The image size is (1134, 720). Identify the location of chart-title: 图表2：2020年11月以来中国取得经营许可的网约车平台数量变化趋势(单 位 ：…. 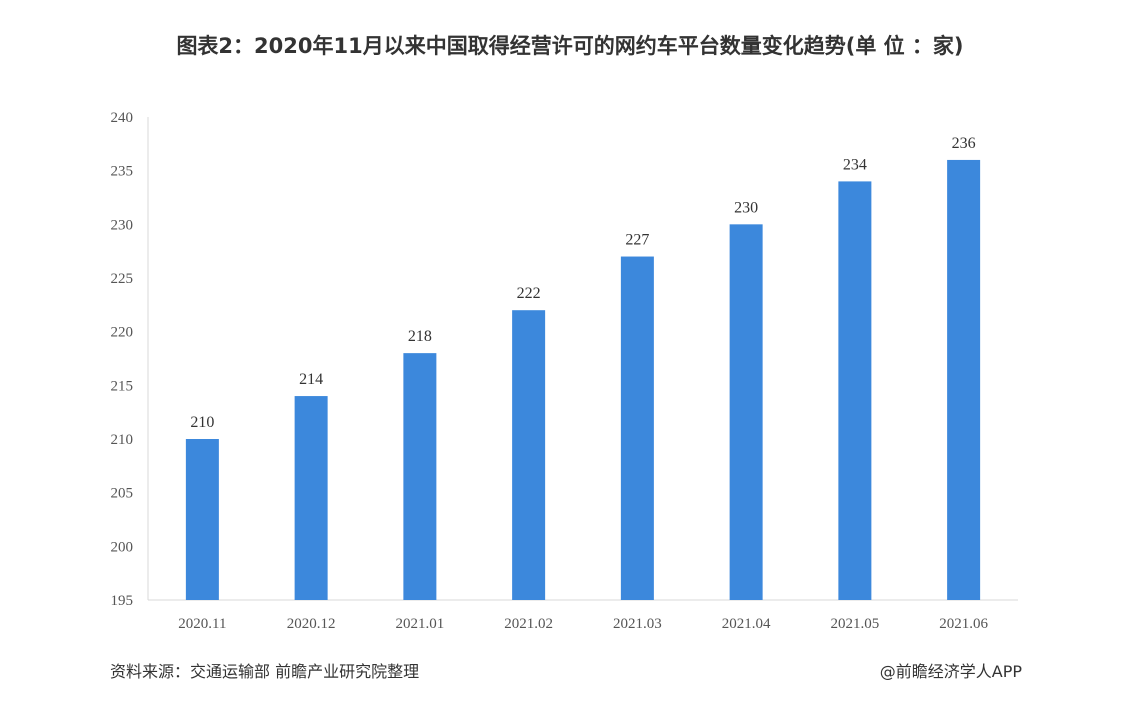
(570, 46).